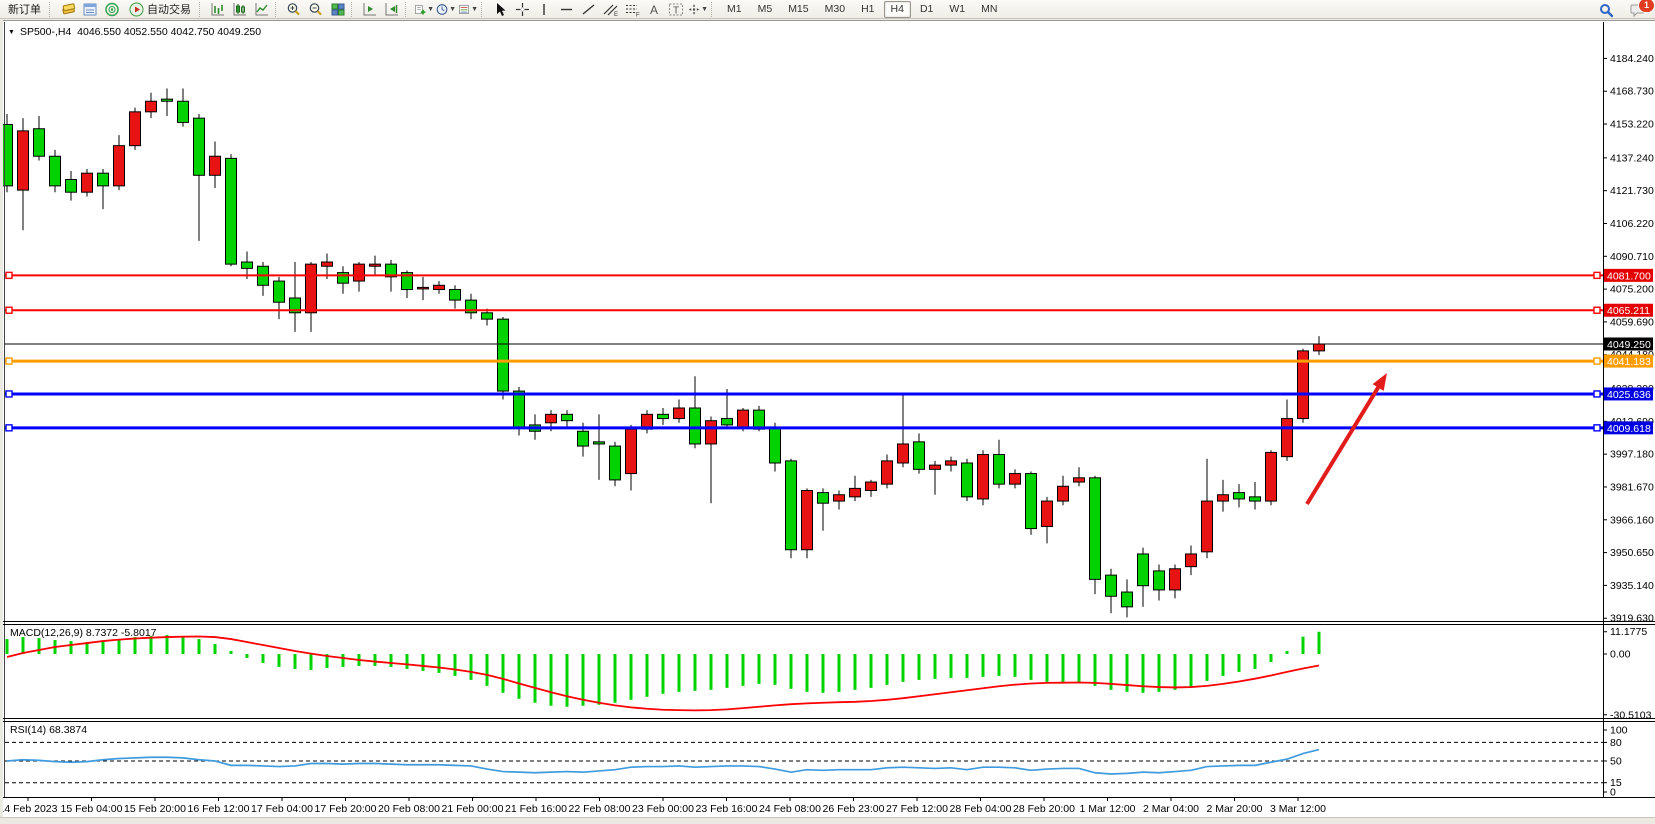  Describe the element at coordinates (468, 9) in the screenshot. I see `templates-icon: ▼` at that location.